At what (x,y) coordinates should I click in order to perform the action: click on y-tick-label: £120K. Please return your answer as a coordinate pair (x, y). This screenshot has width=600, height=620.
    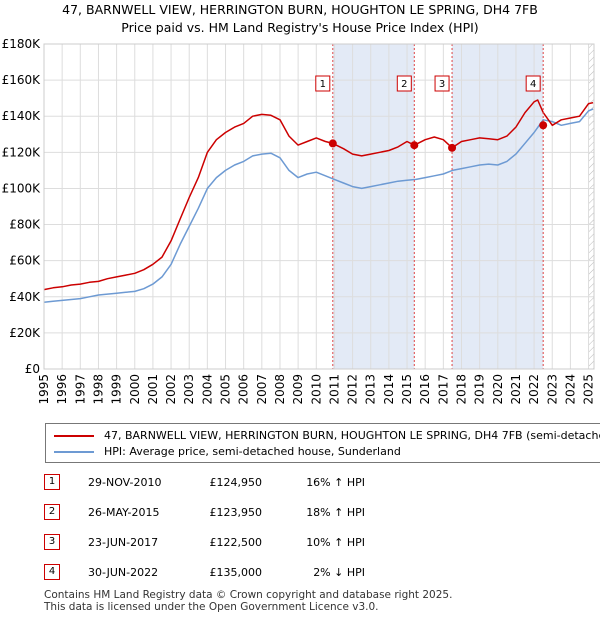
    Looking at the image, I should click on (22, 152).